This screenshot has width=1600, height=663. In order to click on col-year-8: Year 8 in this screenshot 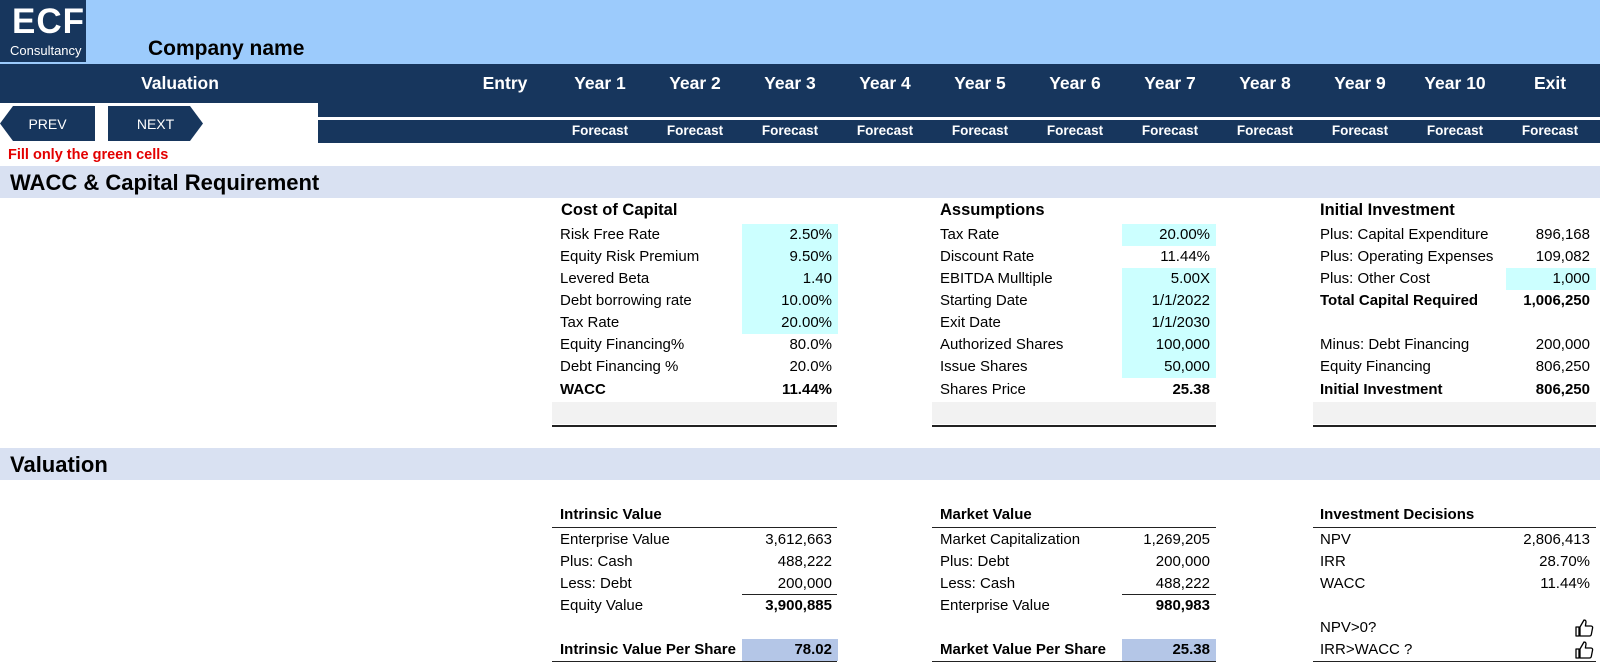, I will do `click(1265, 83)`.